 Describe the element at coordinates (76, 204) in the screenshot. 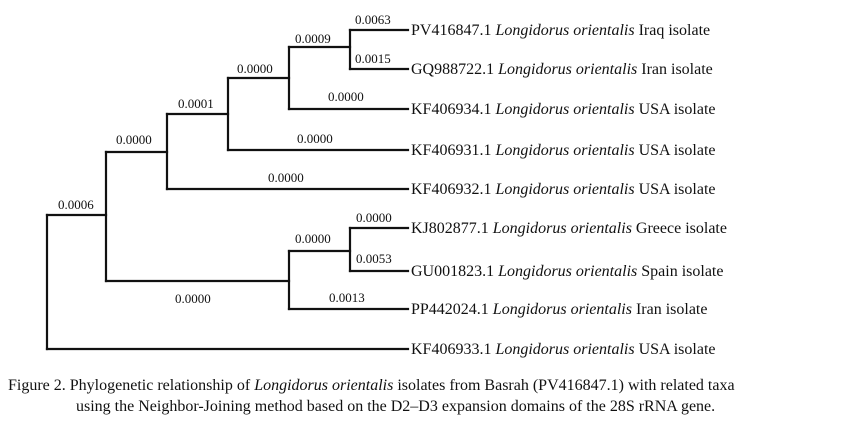

I see `branch-length-label: 0.0006` at that location.